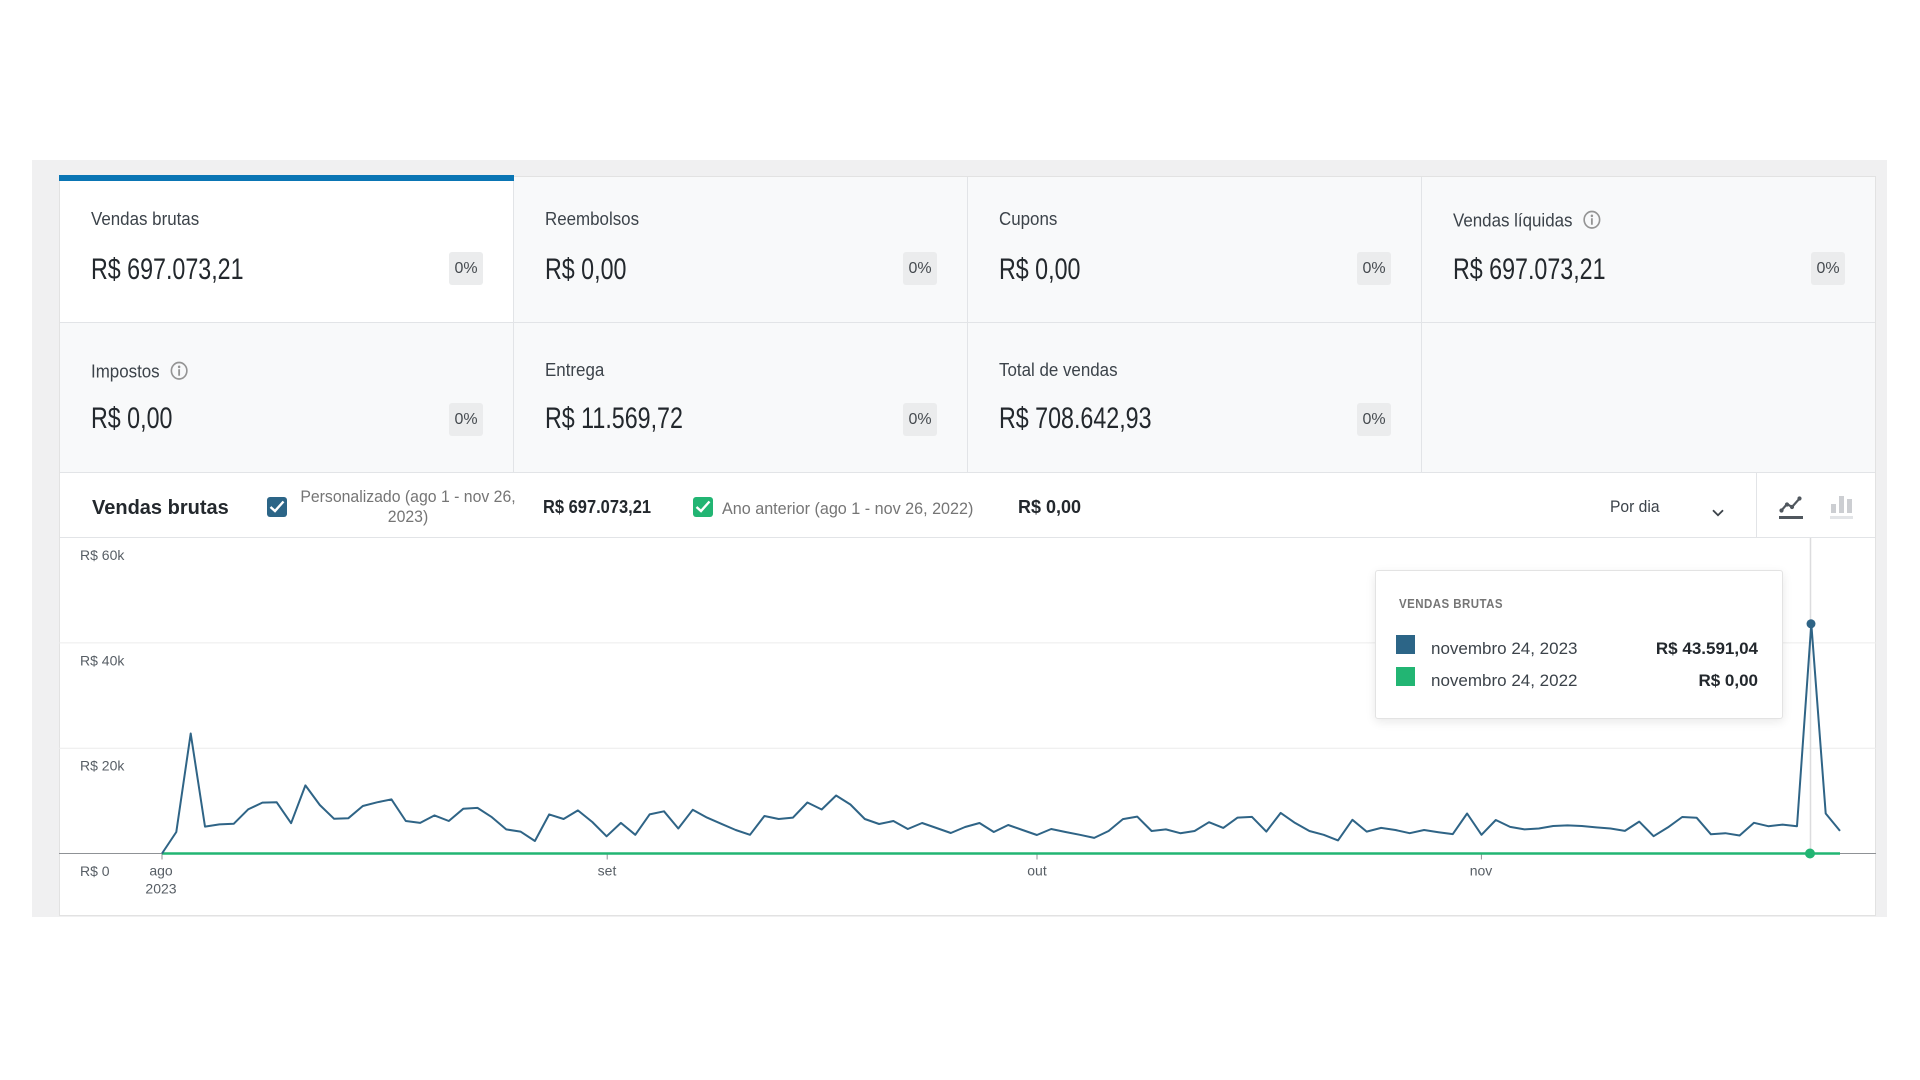  I want to click on svg-text: R$ 20k, so click(102, 766).